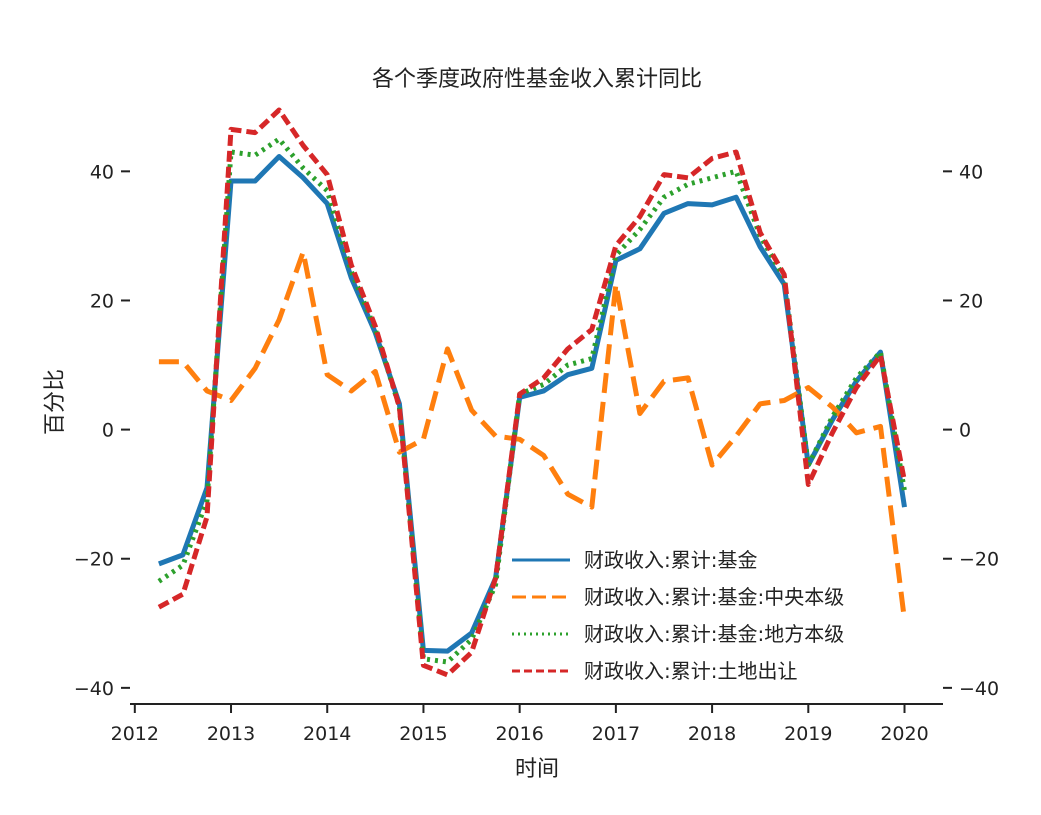 Image resolution: width=1041 pixels, height=815 pixels. What do you see at coordinates (231, 734) in the screenshot?
I see `x-tick-label: 2013` at bounding box center [231, 734].